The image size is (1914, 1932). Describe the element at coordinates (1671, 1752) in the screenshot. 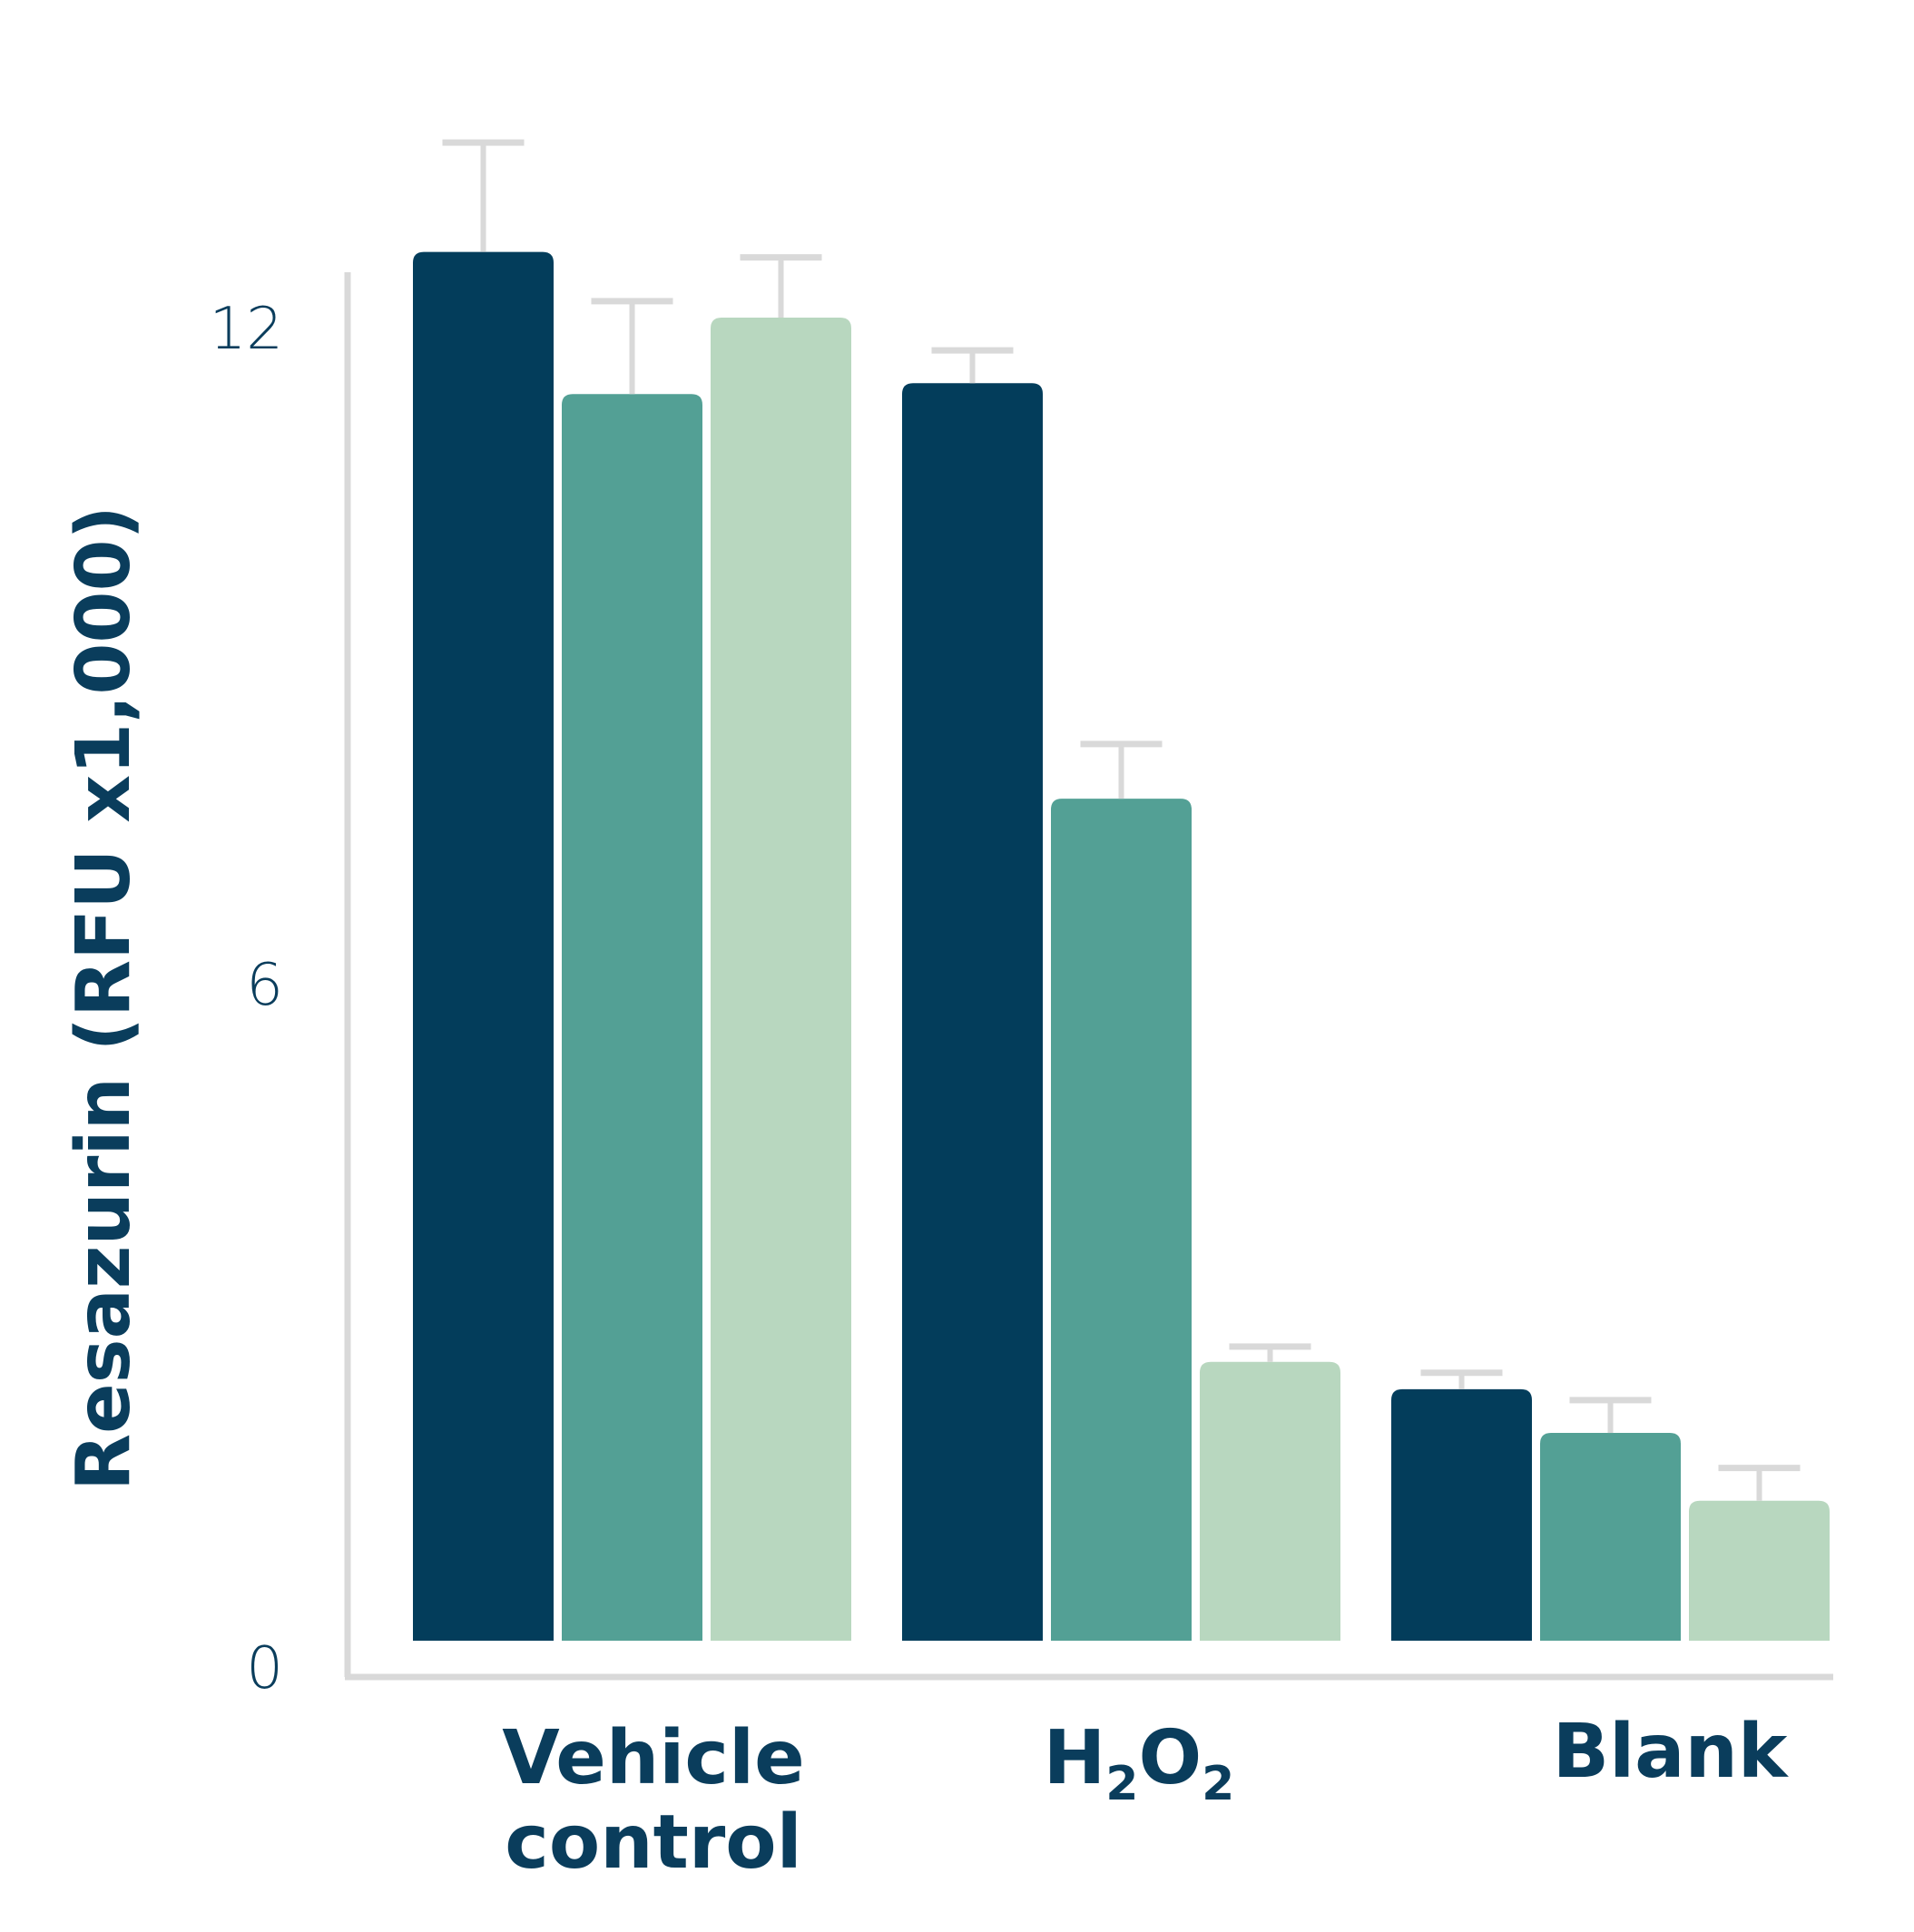

I see `x-category-label: Blank` at that location.